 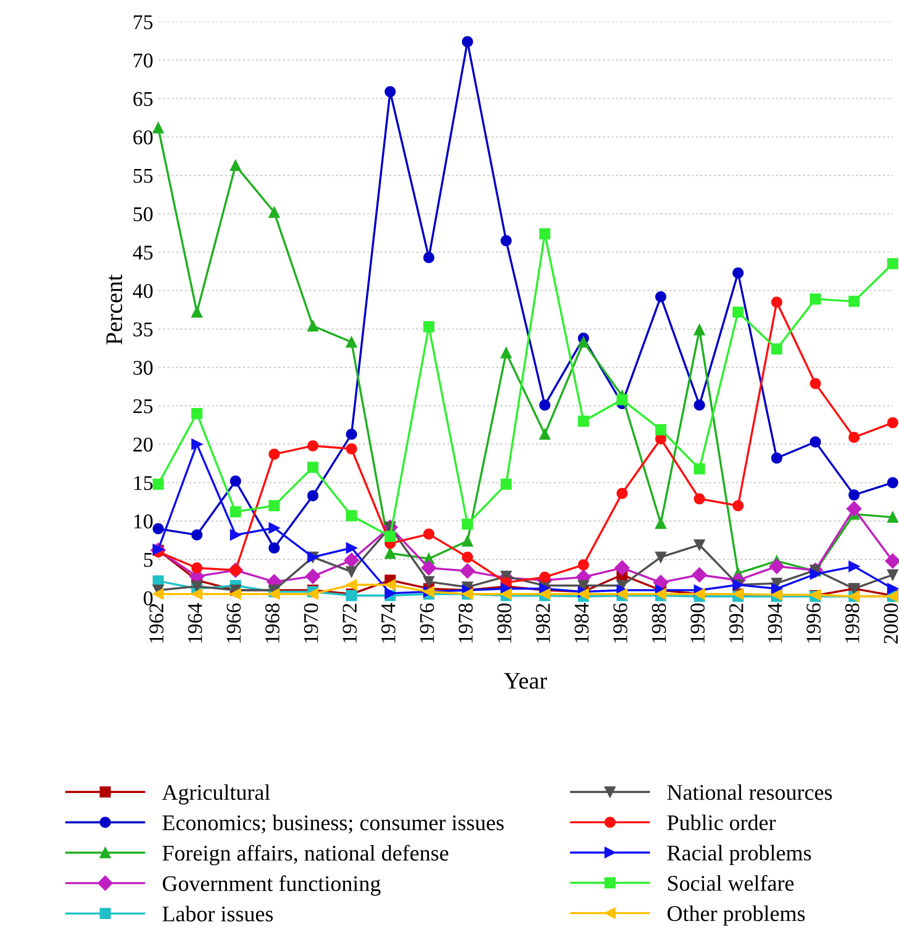 I want to click on x-tick-label: 1996, so click(x=813, y=623).